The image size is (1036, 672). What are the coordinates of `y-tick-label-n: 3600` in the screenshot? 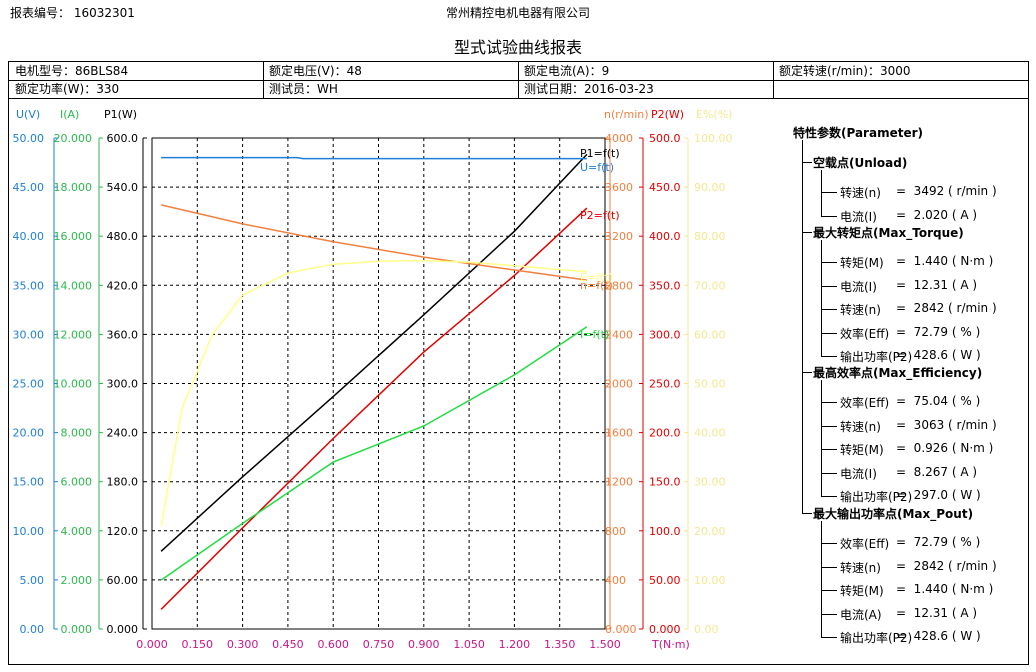 It's located at (619, 187).